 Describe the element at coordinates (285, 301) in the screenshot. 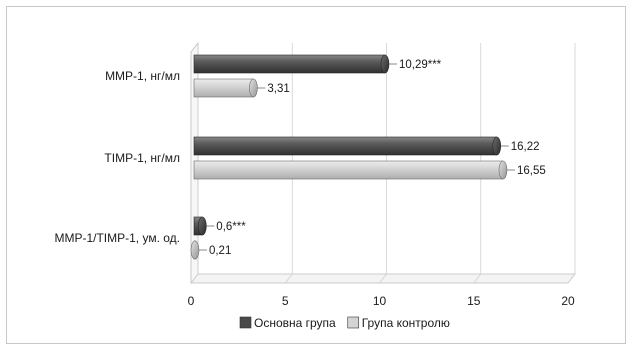

I see `x-tick-label: 5` at that location.